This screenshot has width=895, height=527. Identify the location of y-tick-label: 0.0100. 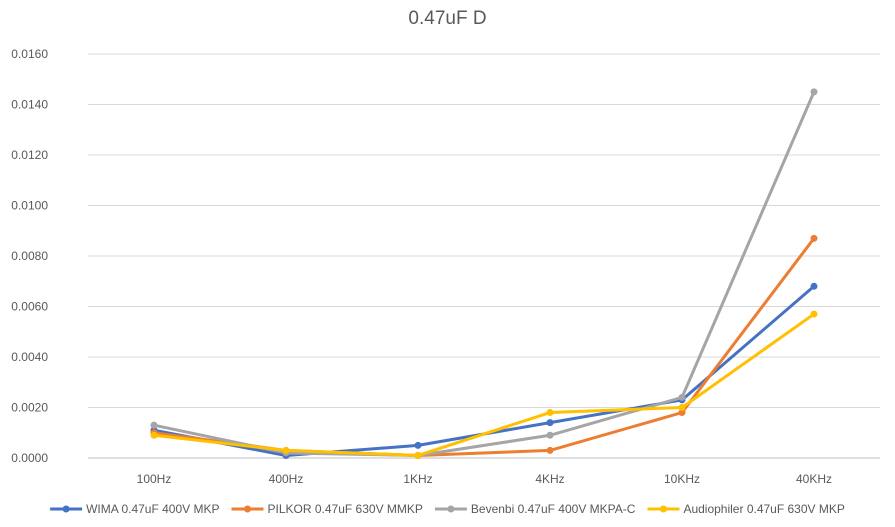
(29, 206).